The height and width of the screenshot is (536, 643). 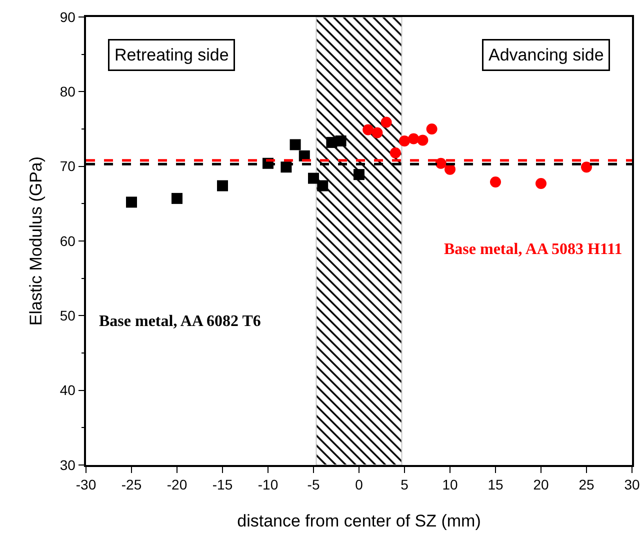 I want to click on y-tick-label: 40, so click(x=68, y=390).